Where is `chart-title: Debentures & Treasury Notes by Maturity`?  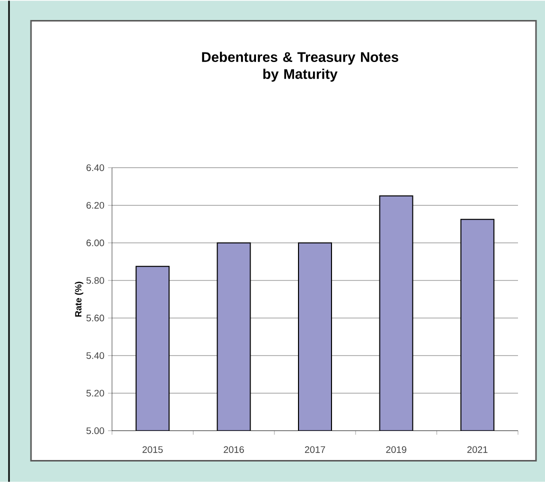 chart-title: Debentures & Treasury Notes by Maturity is located at coordinates (300, 67).